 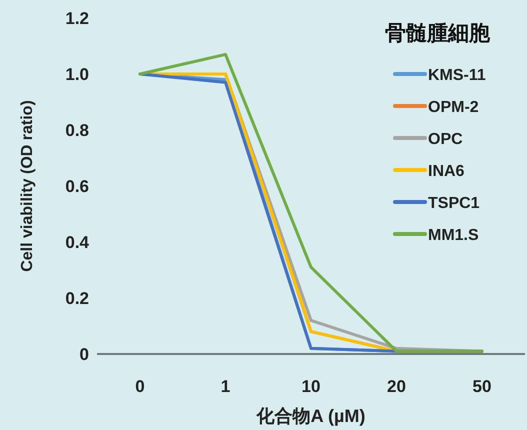 I want to click on y-tick-label: 1.0, so click(x=77, y=74).